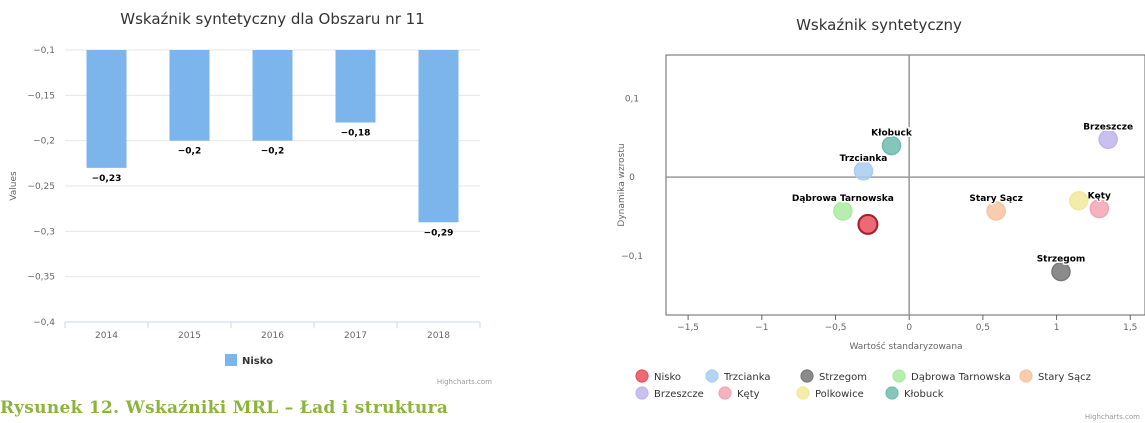 The image size is (1145, 423). What do you see at coordinates (632, 178) in the screenshot?
I see `y-tick-label: 0` at bounding box center [632, 178].